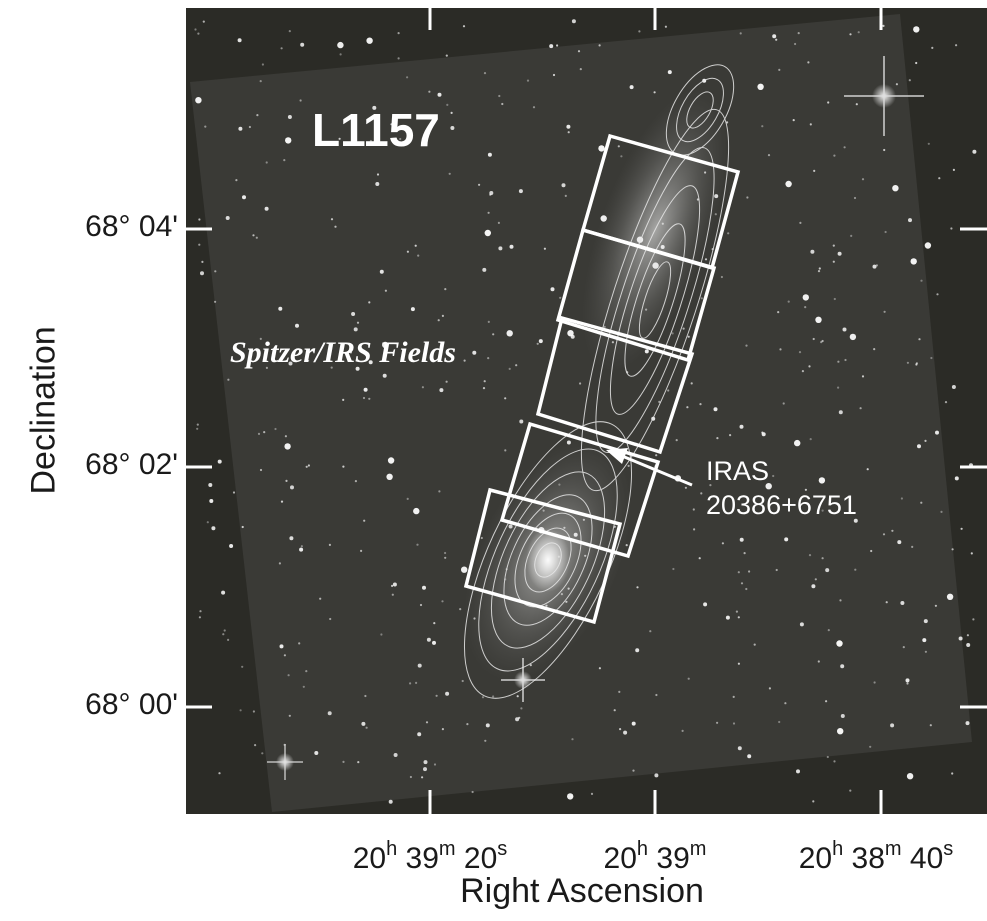 This screenshot has width=987, height=921. Describe the element at coordinates (655, 856) in the screenshot. I see `x-tick-label: 20h 39m` at that location.